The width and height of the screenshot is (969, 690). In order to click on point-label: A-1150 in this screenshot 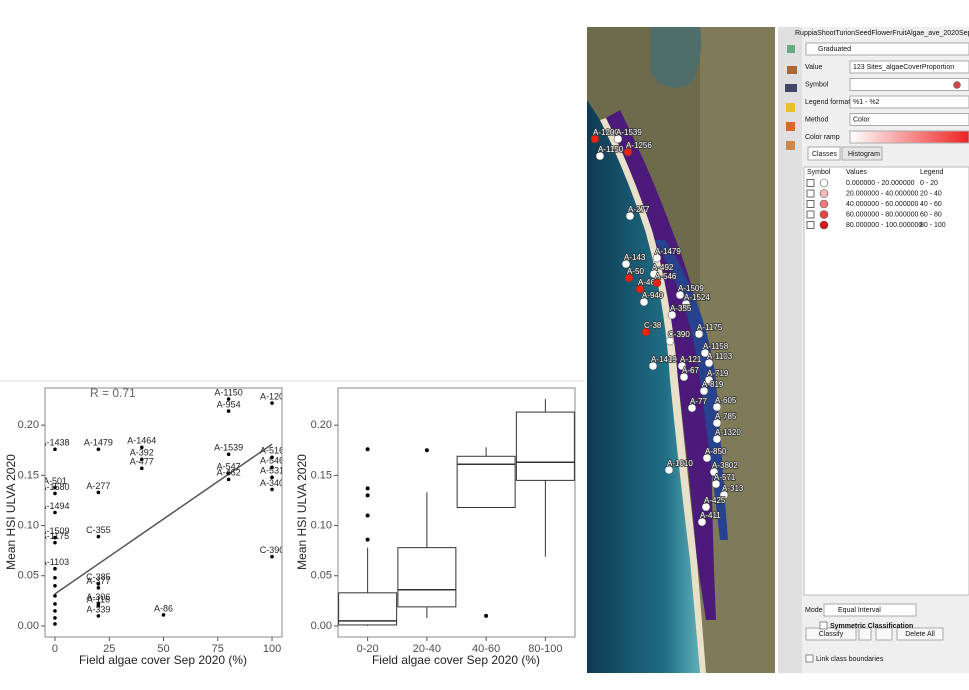, I will do `click(228, 392)`.